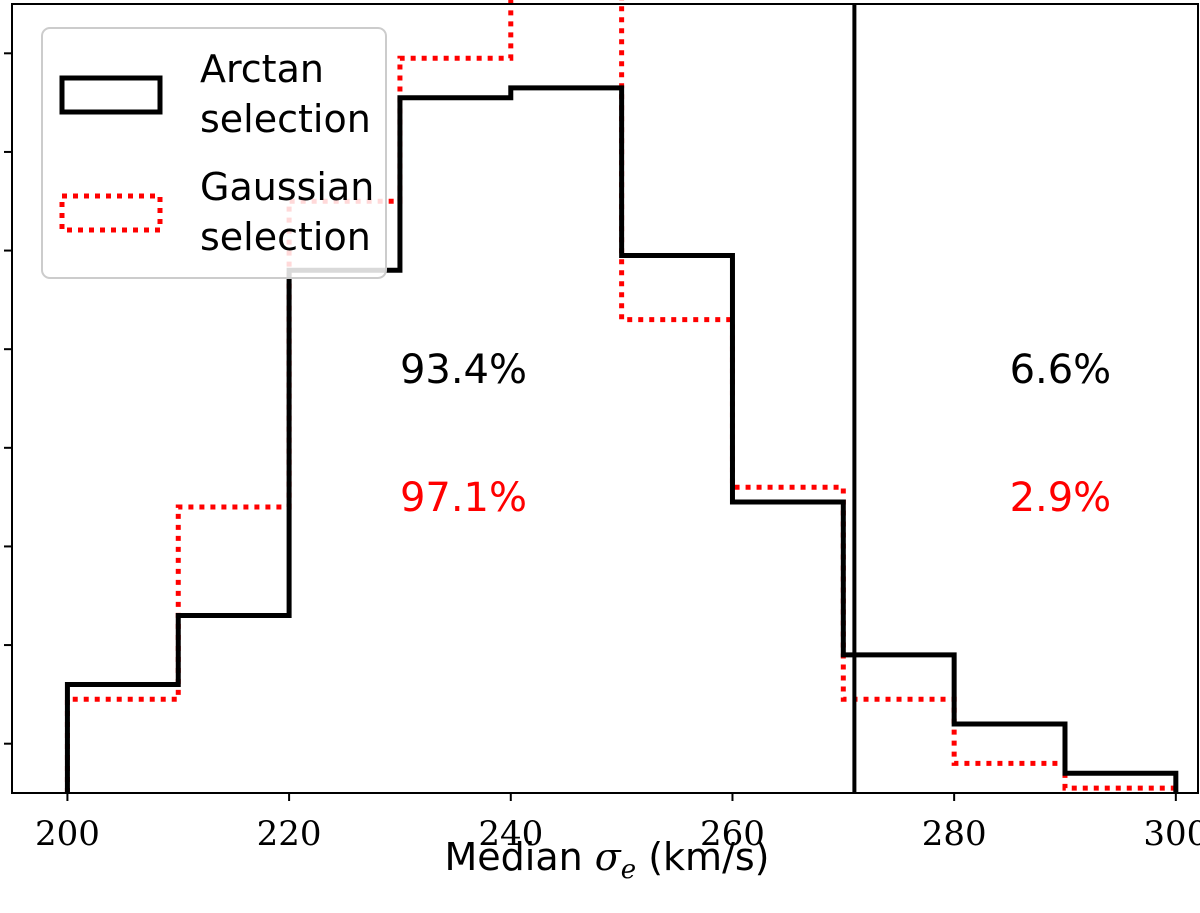  What do you see at coordinates (262, 69) in the screenshot?
I see `legend-arctan-line1: Arctan` at bounding box center [262, 69].